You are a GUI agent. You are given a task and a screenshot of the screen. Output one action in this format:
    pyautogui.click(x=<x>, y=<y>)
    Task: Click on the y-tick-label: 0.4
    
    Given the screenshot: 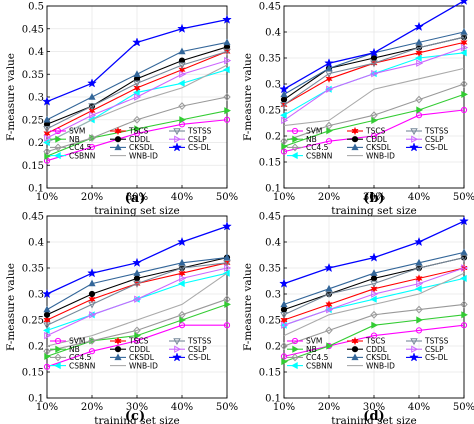 What is the action you would take?
    pyautogui.click(x=273, y=33)
    